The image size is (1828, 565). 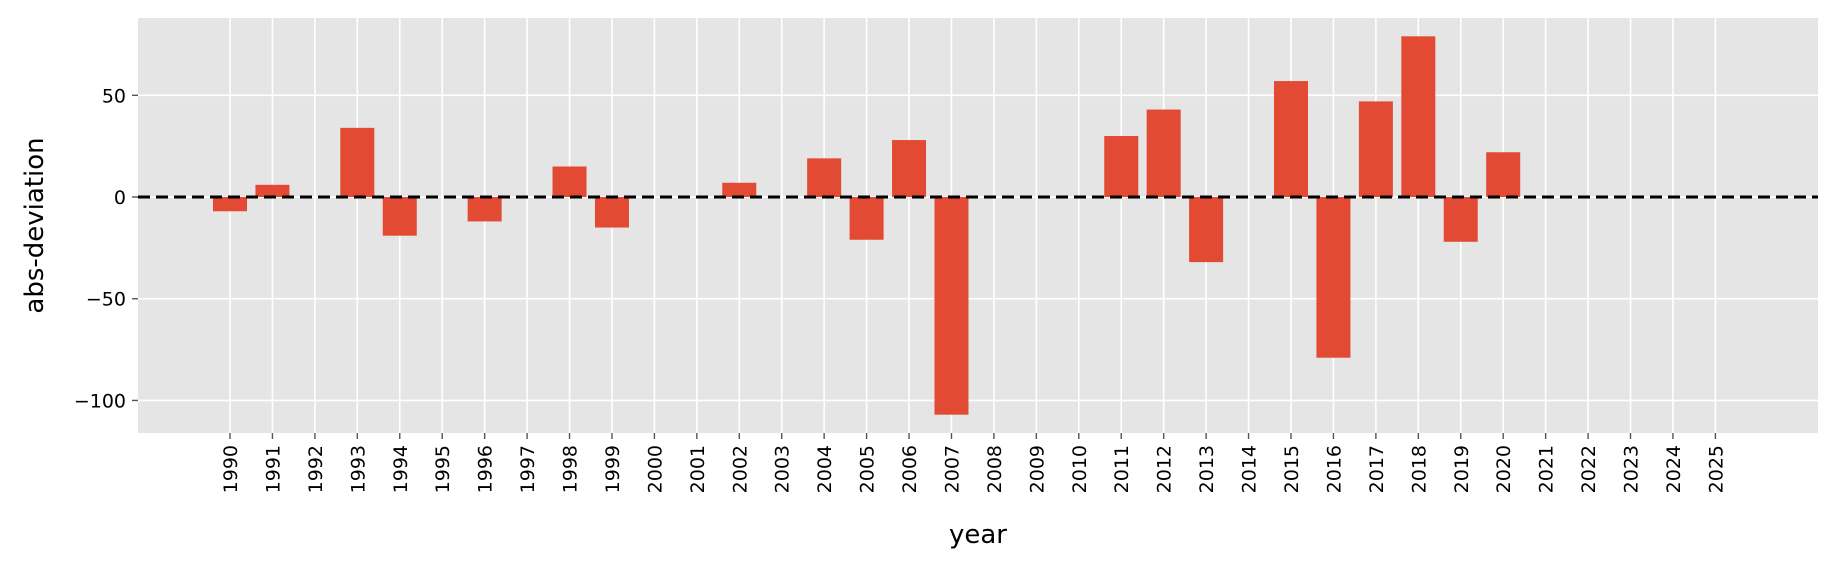 What do you see at coordinates (1504, 469) in the screenshot?
I see `x-tick-label: 2020` at bounding box center [1504, 469].